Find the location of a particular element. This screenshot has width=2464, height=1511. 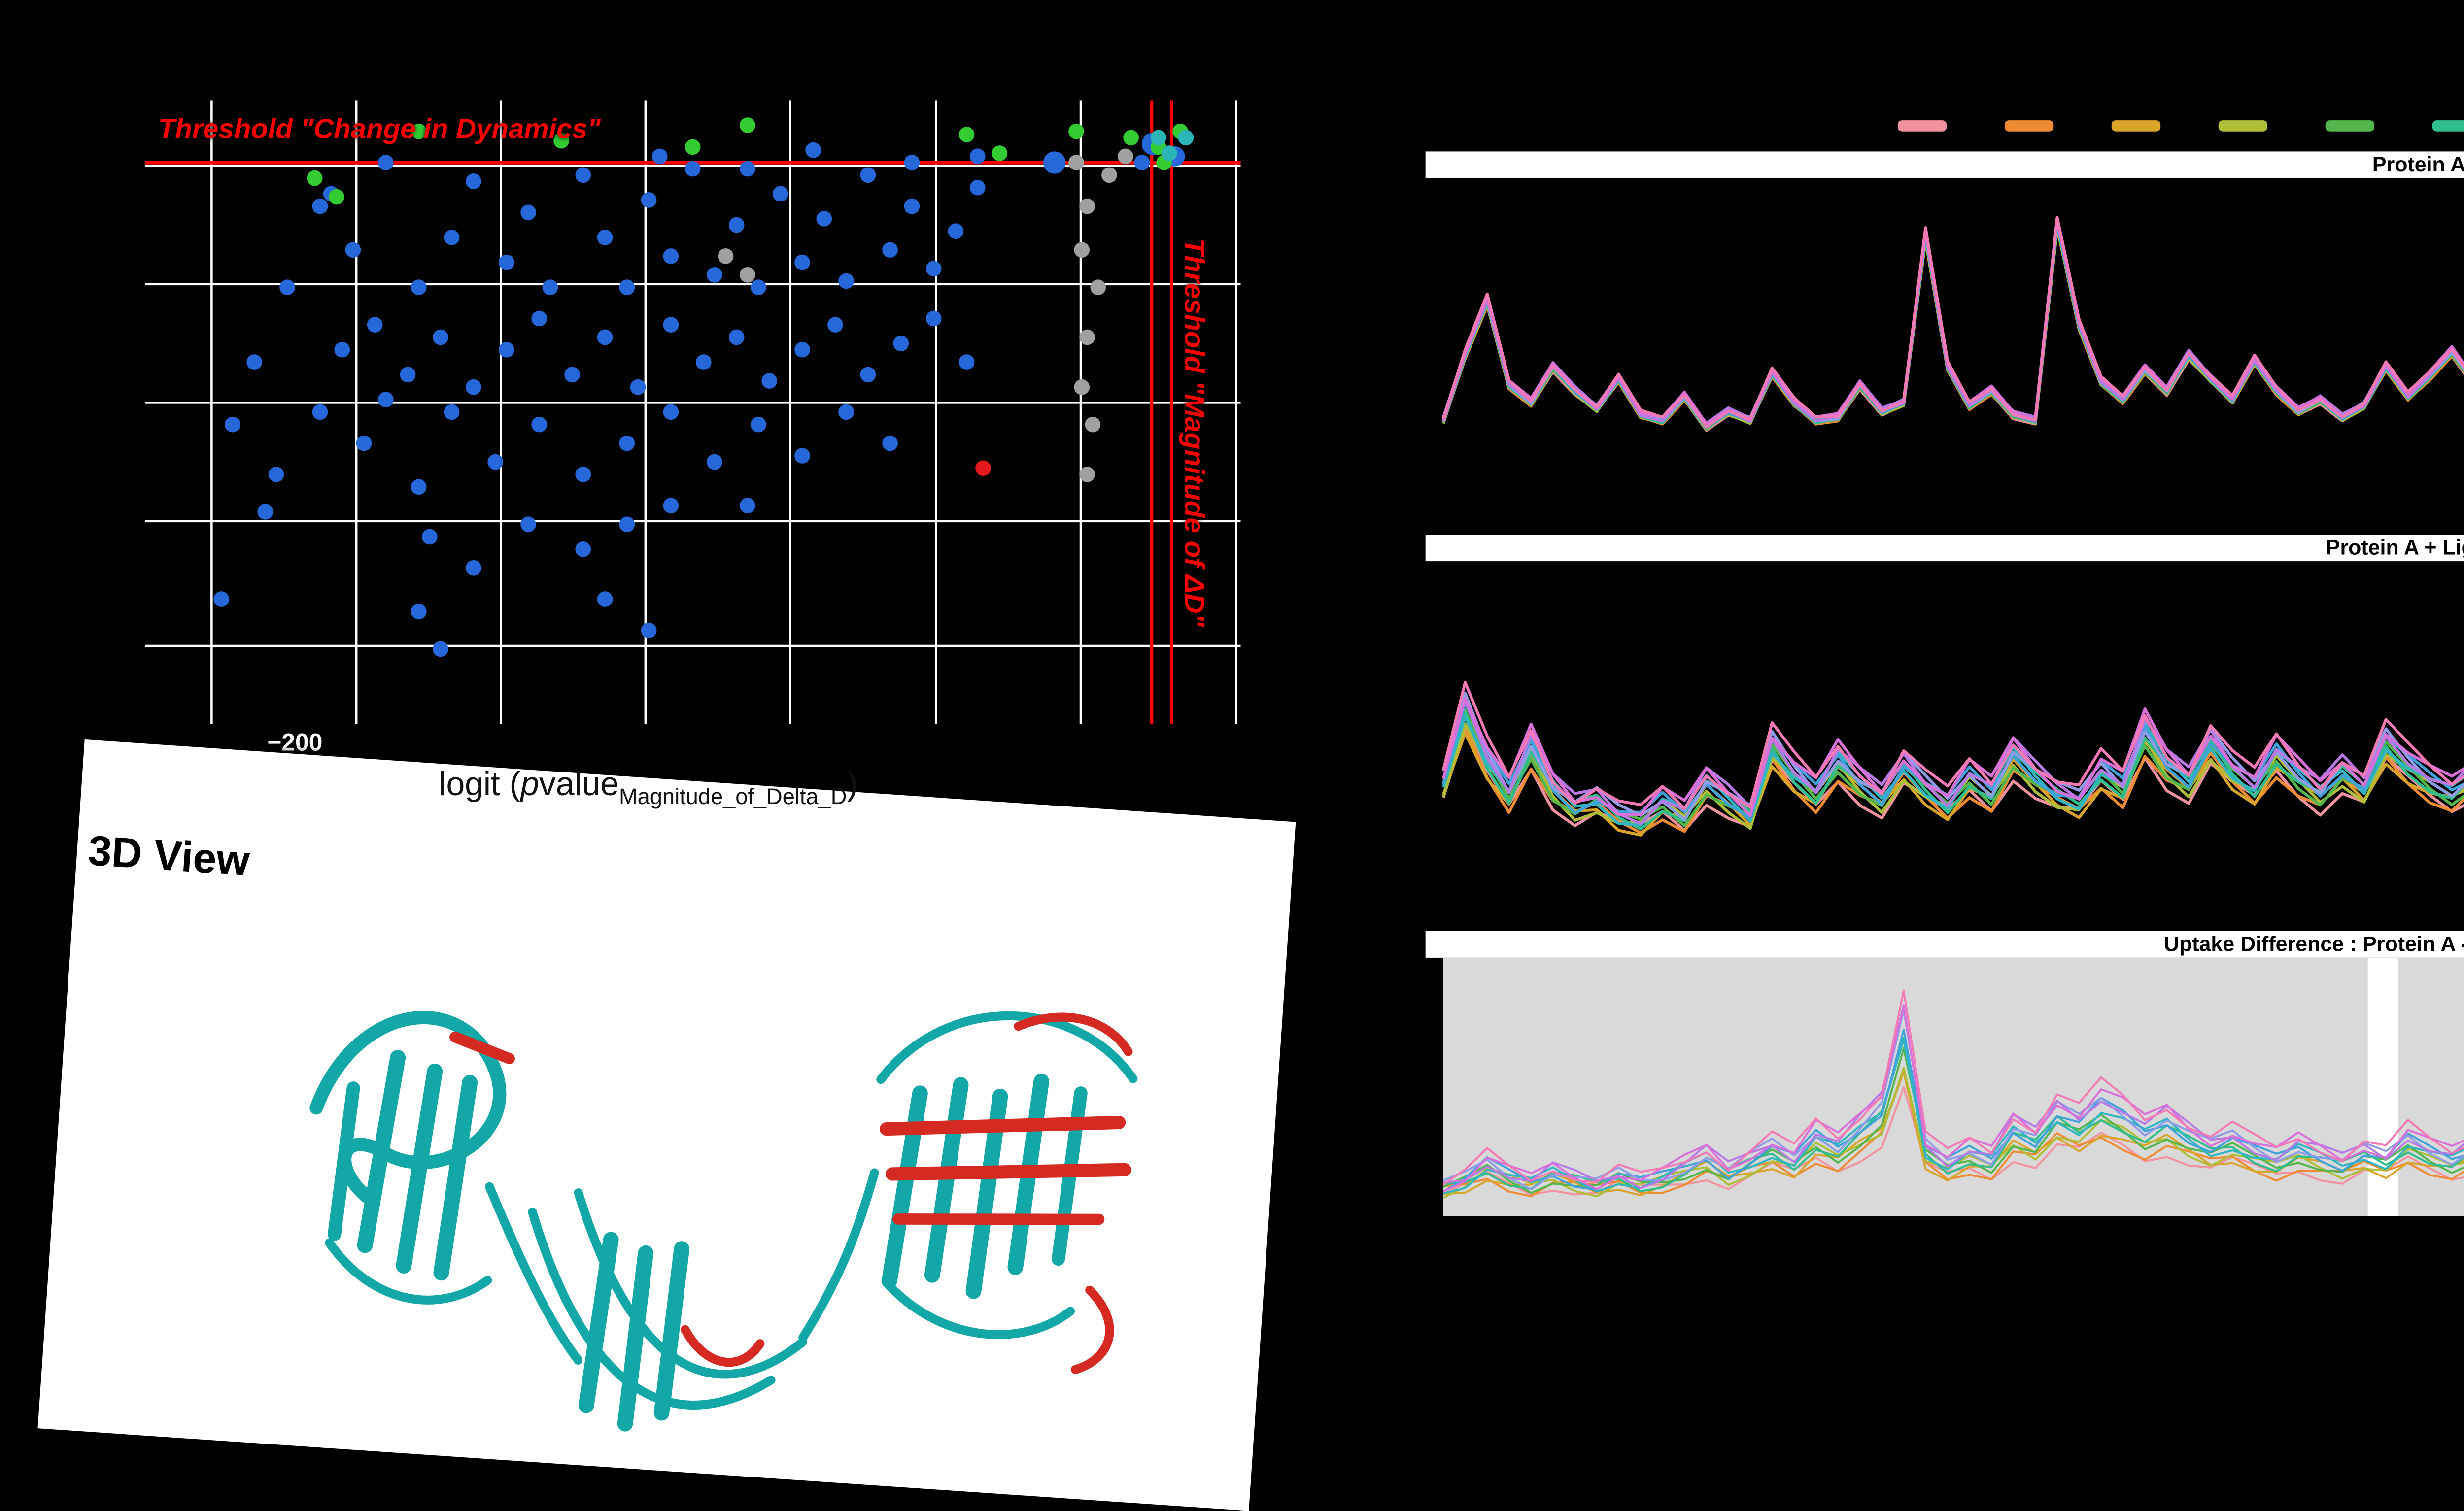

uptake-panel-protein-a: Protein A is located at coordinates (1944, 337).